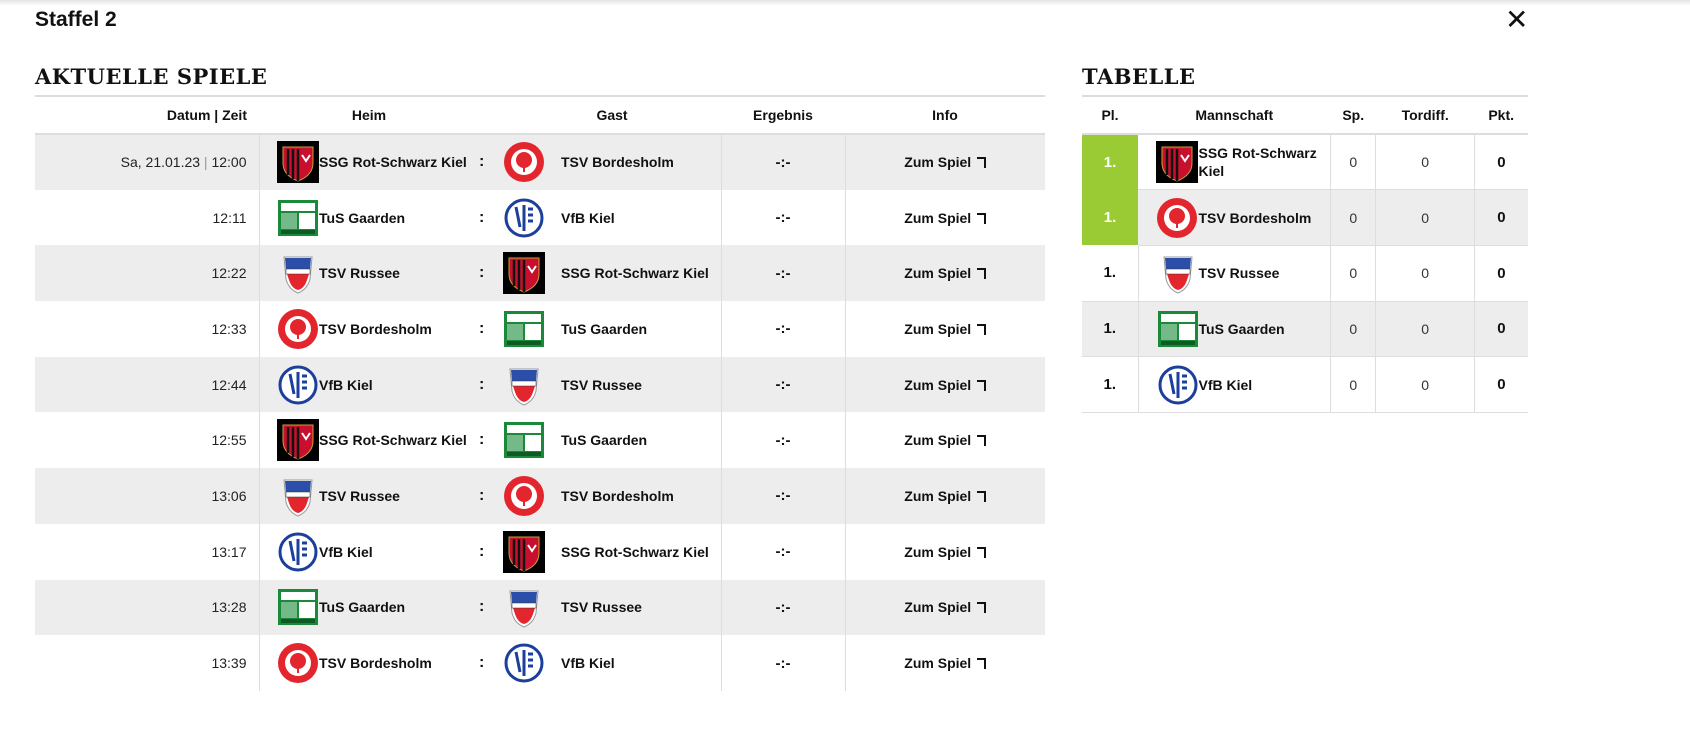 This screenshot has width=1690, height=751. Describe the element at coordinates (641, 607) in the screenshot. I see `away-team: TSV Russee` at that location.